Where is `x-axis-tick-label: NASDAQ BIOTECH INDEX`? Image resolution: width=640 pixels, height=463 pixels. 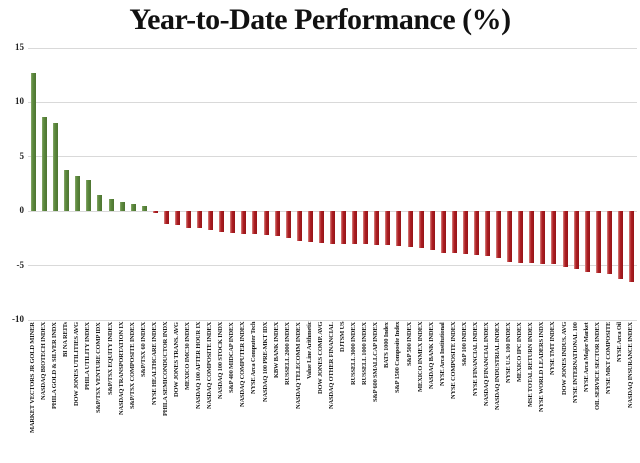
x-axis-tick-label: NASDAQ BIOTECH INDEX is located at coordinates (44, 361).